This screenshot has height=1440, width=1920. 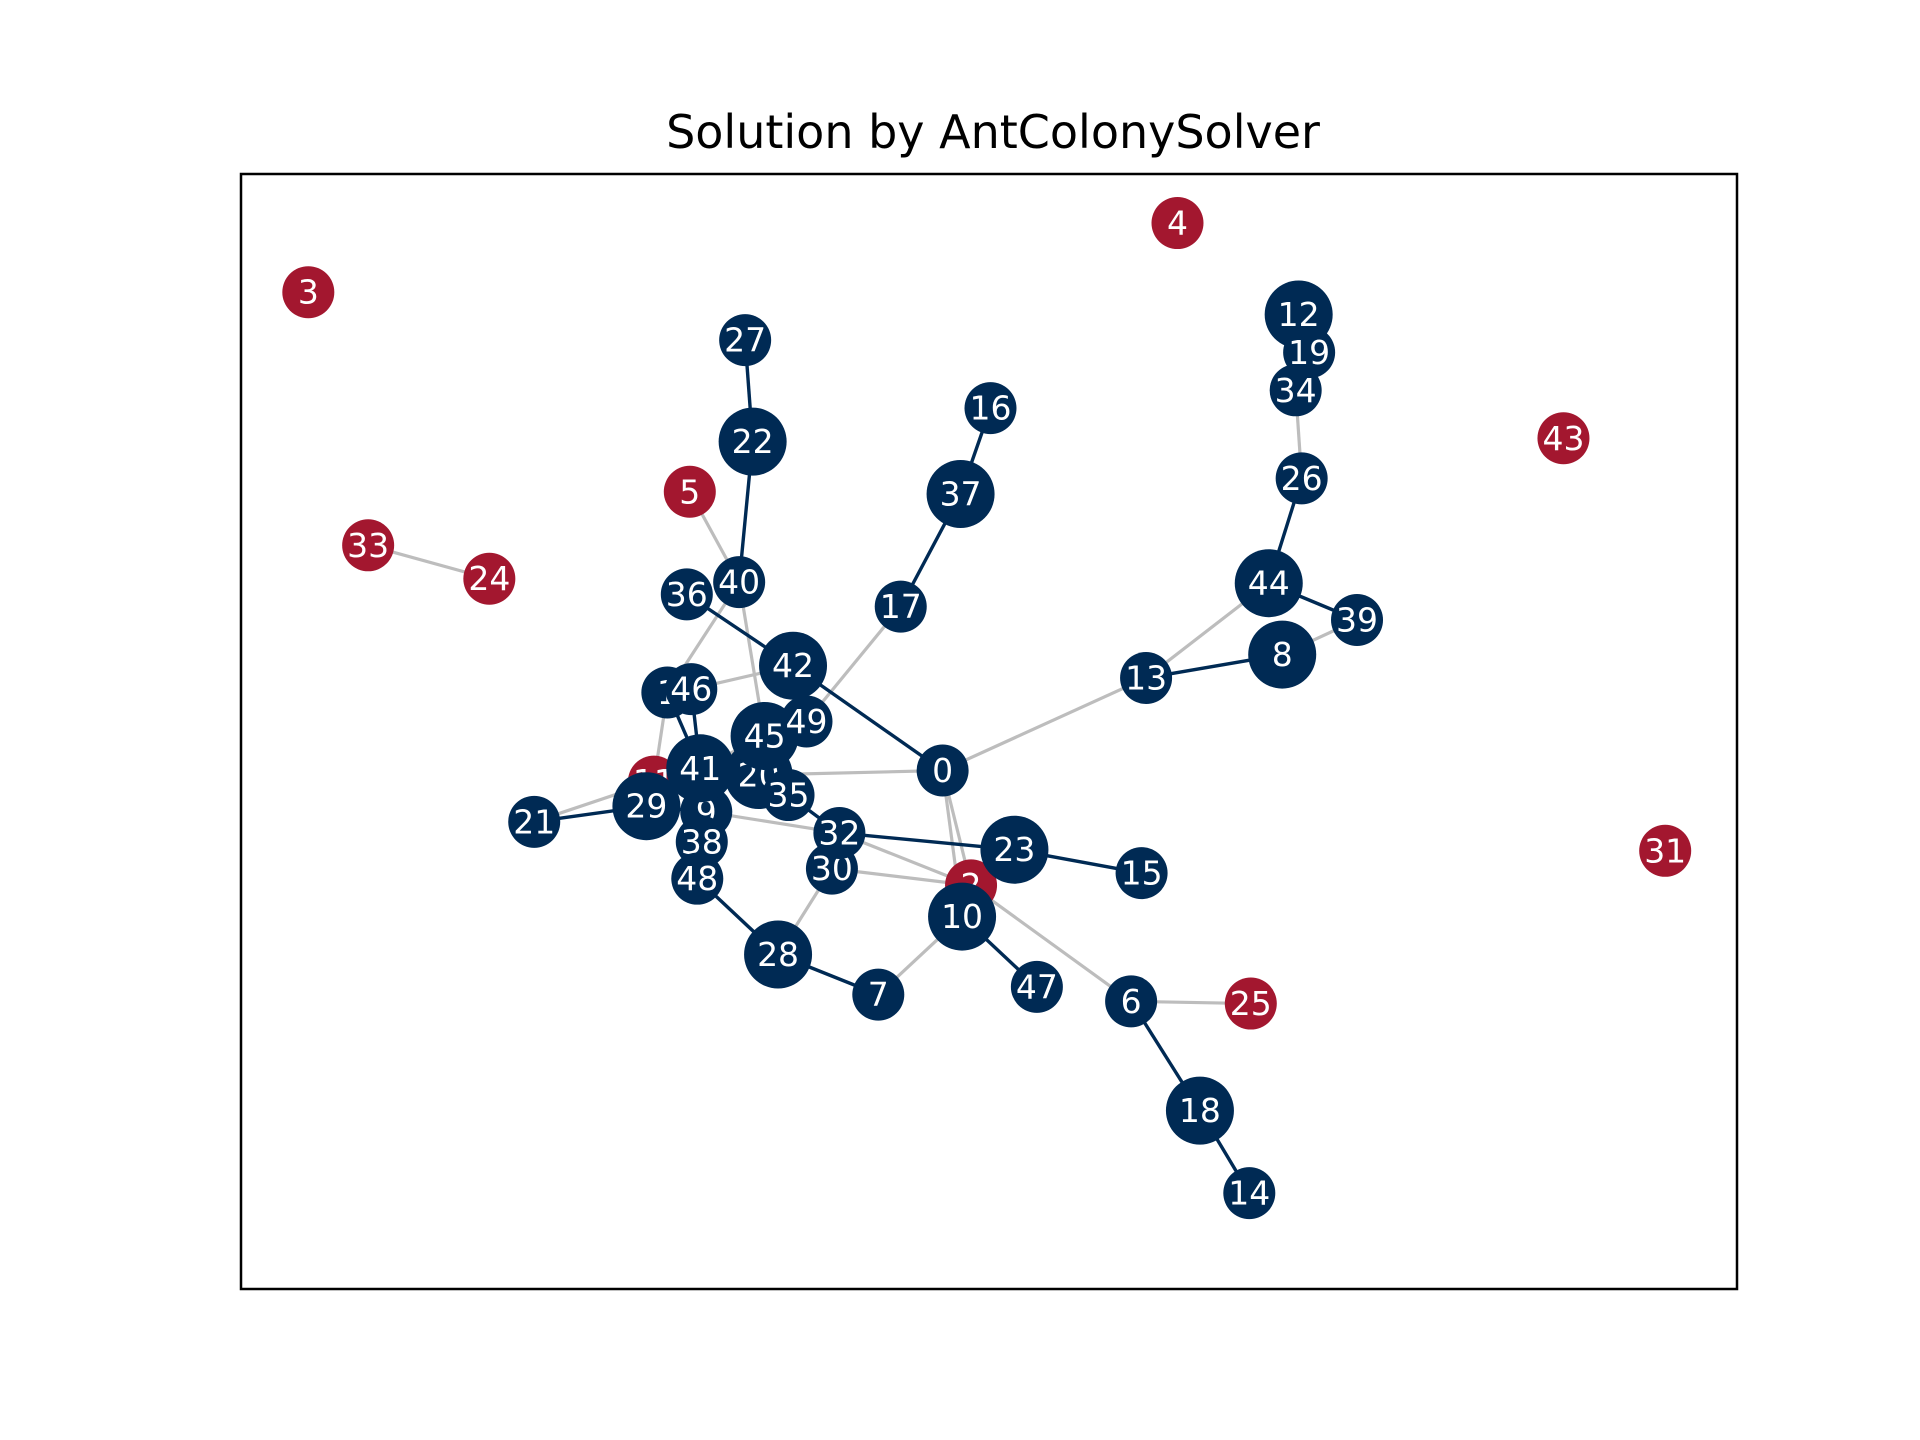 I want to click on node-label-29: 29, so click(x=646, y=806).